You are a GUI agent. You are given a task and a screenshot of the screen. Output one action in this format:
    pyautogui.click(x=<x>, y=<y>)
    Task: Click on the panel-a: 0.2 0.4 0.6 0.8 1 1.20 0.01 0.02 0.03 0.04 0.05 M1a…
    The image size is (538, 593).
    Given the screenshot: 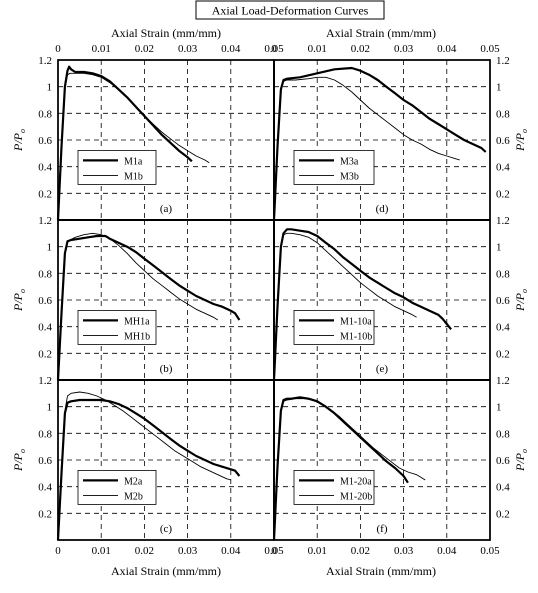 What is the action you would take?
    pyautogui.click(x=161, y=132)
    